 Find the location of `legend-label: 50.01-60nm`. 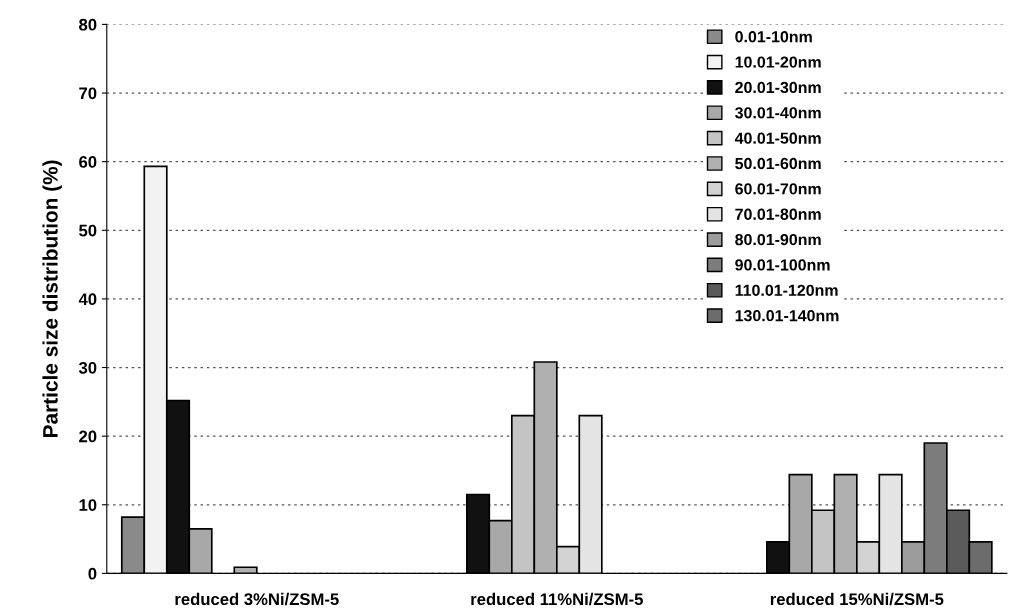

legend-label: 50.01-60nm is located at coordinates (778, 163).